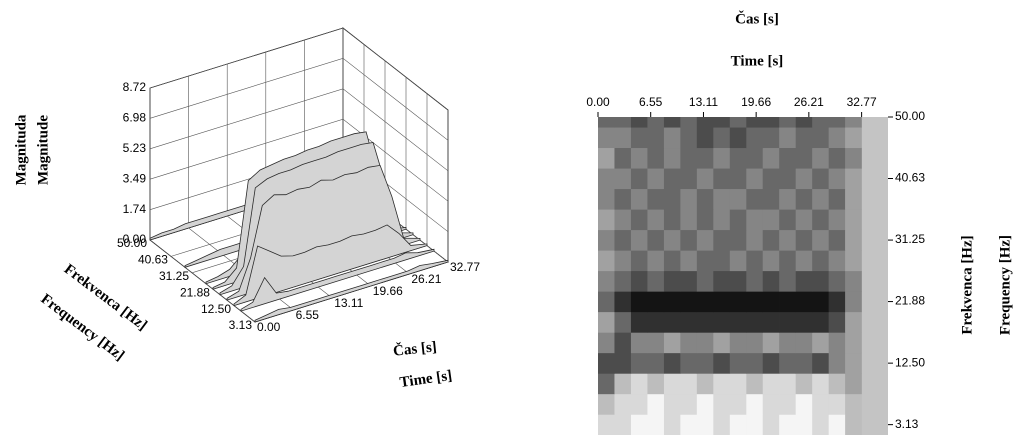  I want to click on z-tick-label: 3.49, so click(135, 178).